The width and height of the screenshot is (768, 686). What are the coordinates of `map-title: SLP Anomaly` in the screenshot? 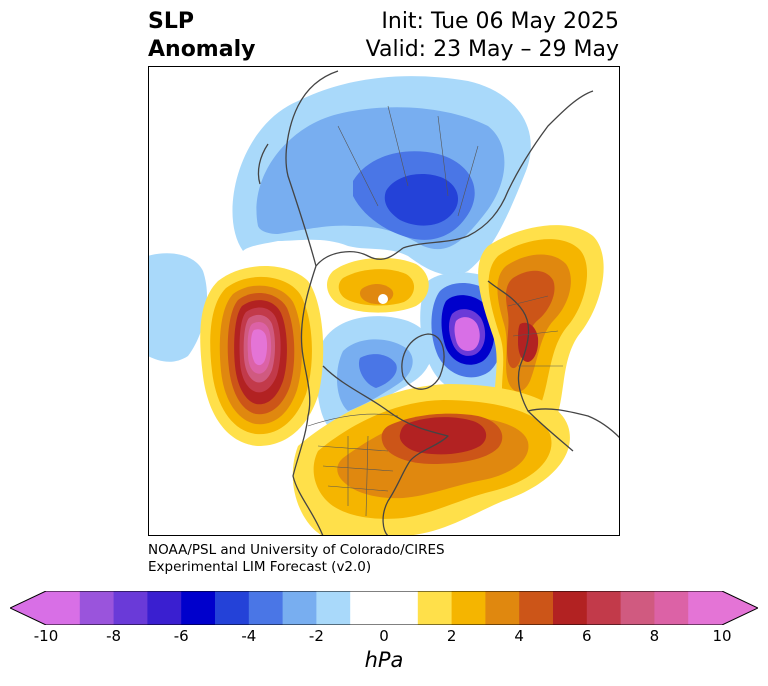 It's located at (201, 36).